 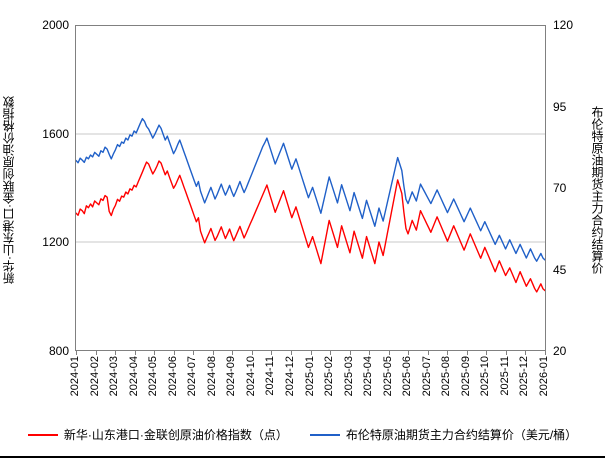 What do you see at coordinates (309, 376) in the screenshot?
I see `x-axis-tick-label: 2025-01` at bounding box center [309, 376].